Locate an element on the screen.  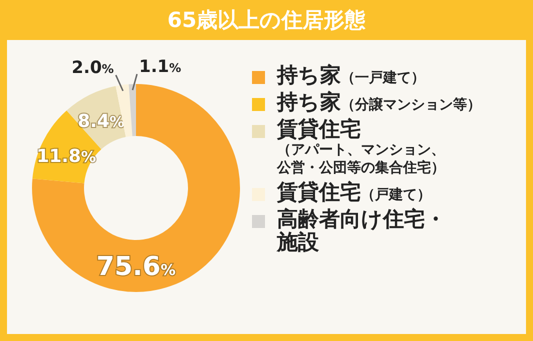
legend-label: 持ち家（分譲マンション等） is located at coordinates (379, 102).